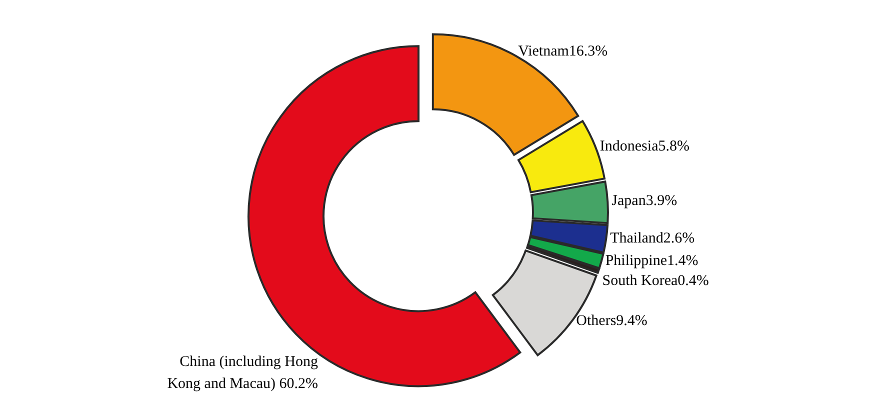 The width and height of the screenshot is (870, 417). Describe the element at coordinates (640, 282) in the screenshot. I see `slice-label: South Korea` at that location.